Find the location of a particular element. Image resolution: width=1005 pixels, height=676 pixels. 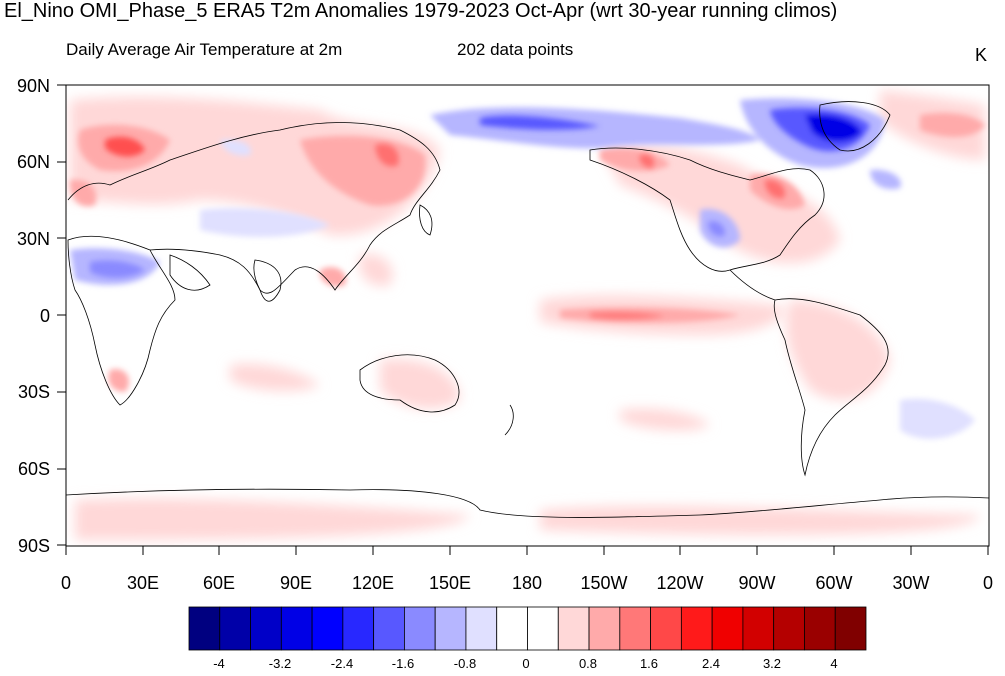

colorbar-label-neg0-8: -0.8 is located at coordinates (465, 663).